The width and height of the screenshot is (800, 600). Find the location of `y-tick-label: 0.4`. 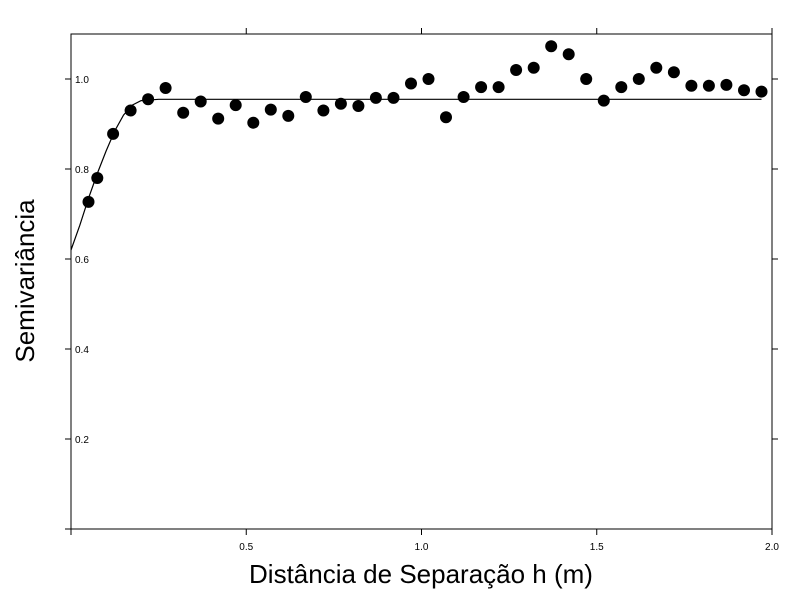

y-tick-label: 0.4 is located at coordinates (82, 350).